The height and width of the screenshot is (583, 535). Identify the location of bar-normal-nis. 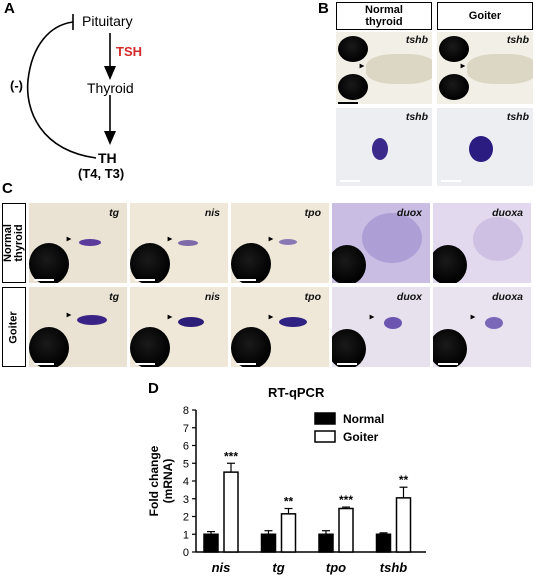
(211, 543).